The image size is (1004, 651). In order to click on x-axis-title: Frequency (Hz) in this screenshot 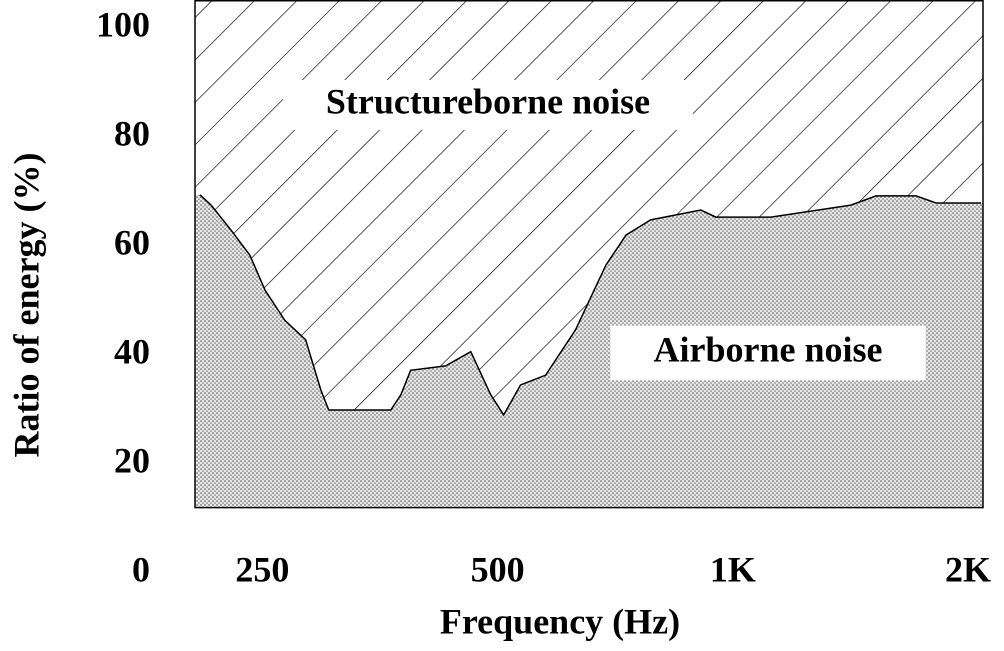, I will do `click(560, 621)`.